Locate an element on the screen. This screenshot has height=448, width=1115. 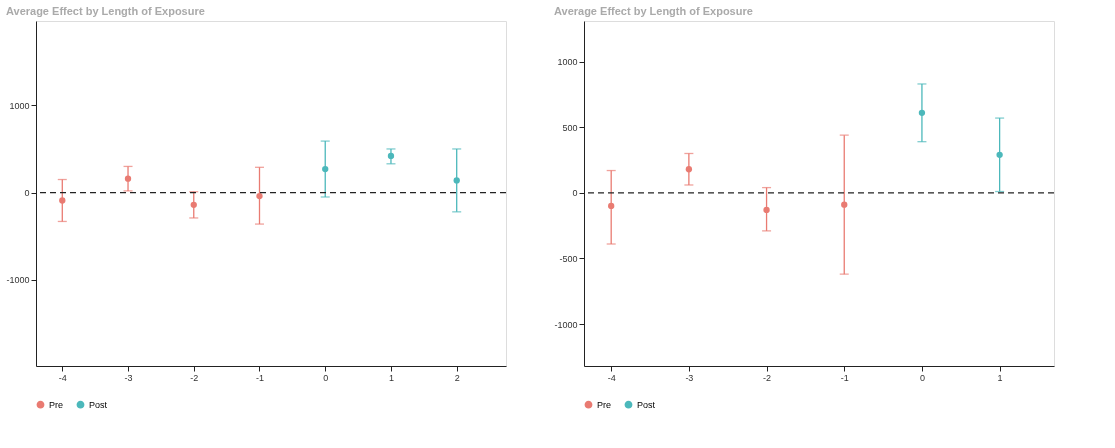
point is located at coordinates (766, 210).